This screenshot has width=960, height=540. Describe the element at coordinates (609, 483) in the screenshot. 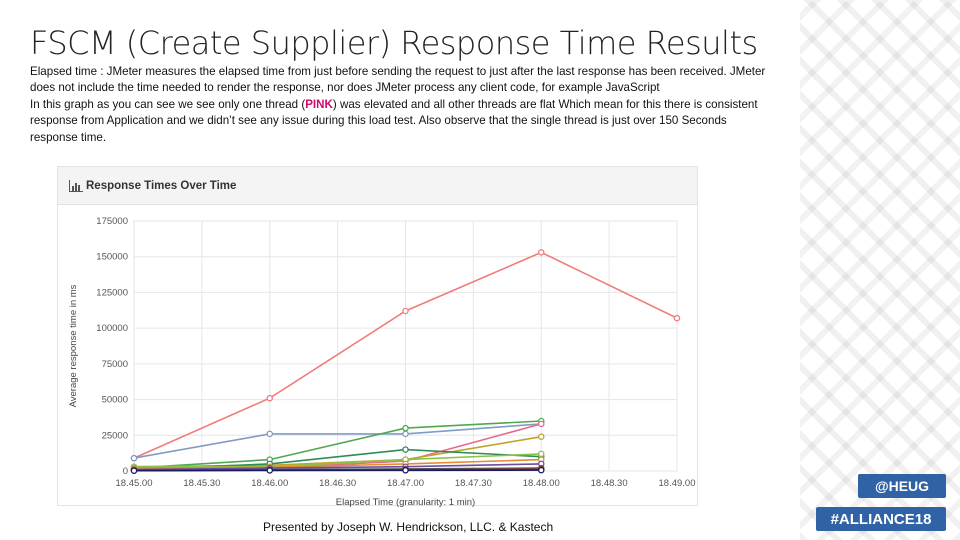

I see `x-tick-label: 18.48.30` at that location.